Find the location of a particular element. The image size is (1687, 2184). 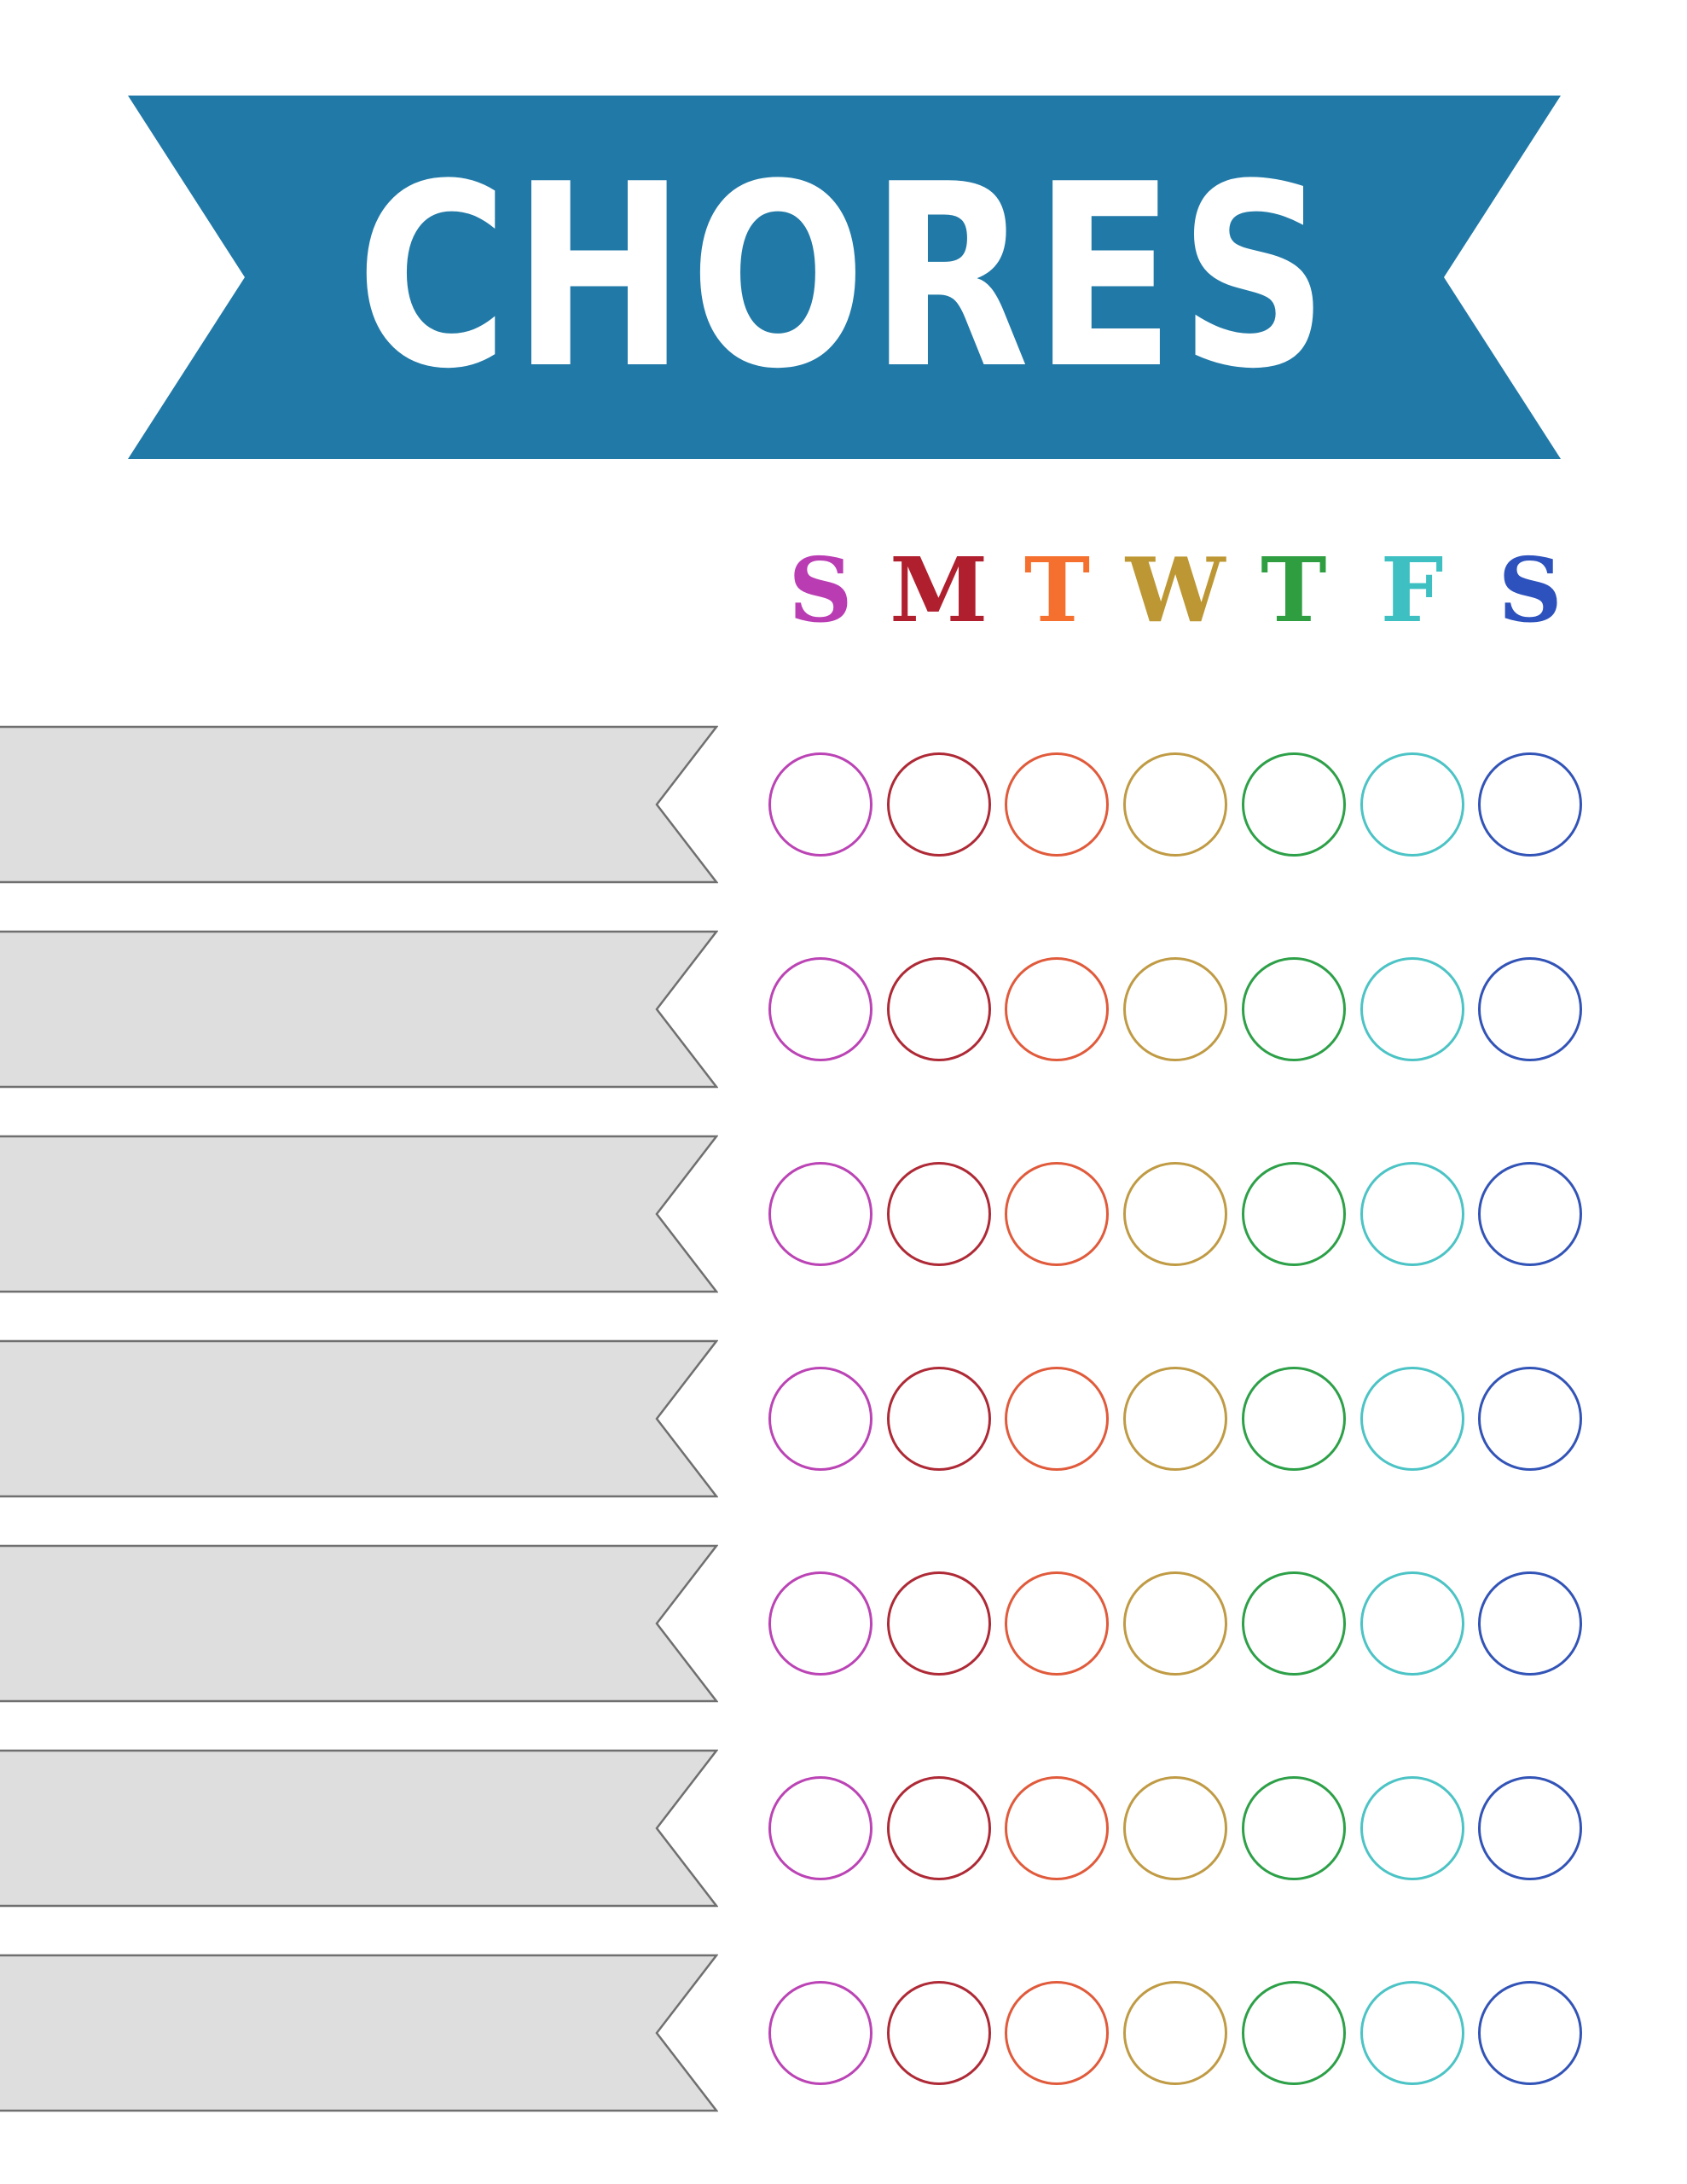

chore-circle-r6-wednesday is located at coordinates (1175, 1828).